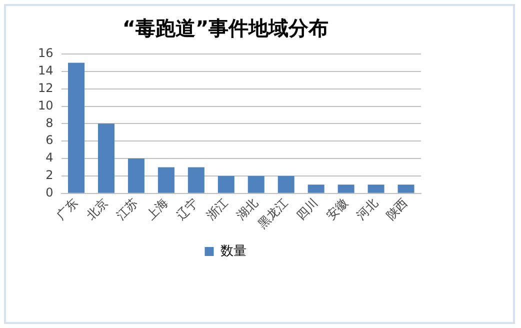  What do you see at coordinates (46, 71) in the screenshot?
I see `y-tick-label: 14` at bounding box center [46, 71].